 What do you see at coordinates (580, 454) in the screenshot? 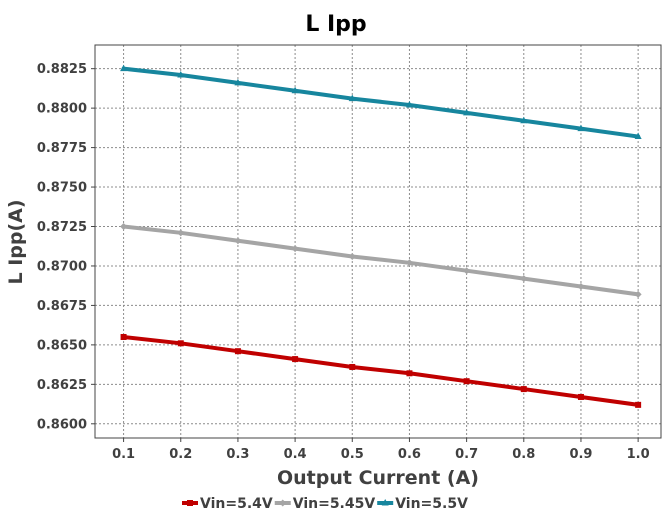
I see `x-tick-label: 0.9` at bounding box center [580, 454].